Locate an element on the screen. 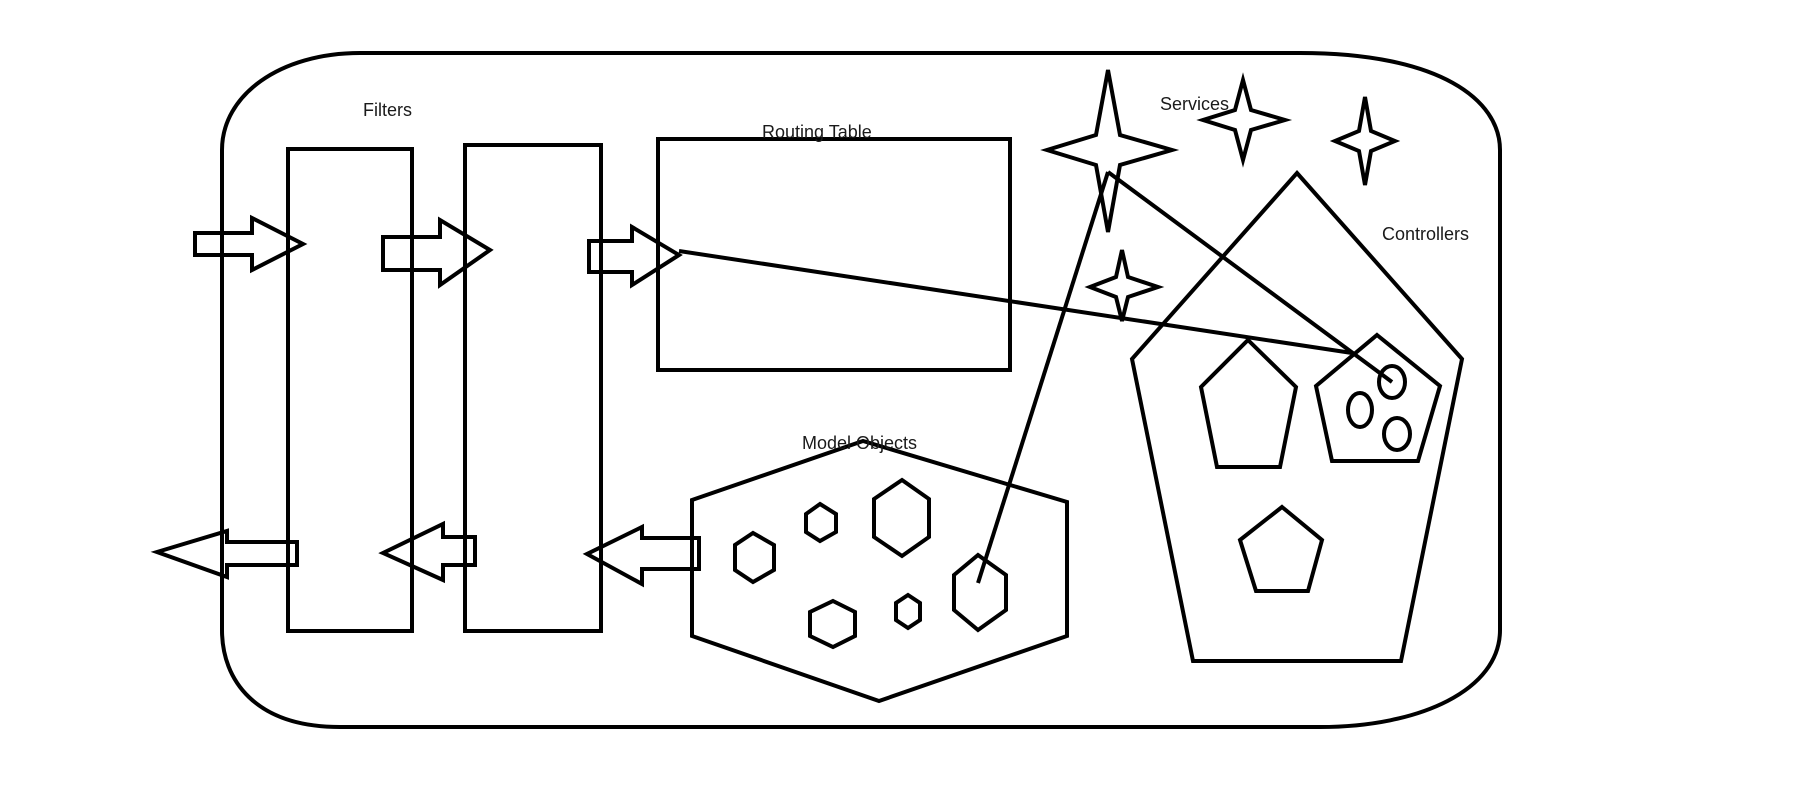  routing-to-controller-line is located at coordinates (1015, 302).